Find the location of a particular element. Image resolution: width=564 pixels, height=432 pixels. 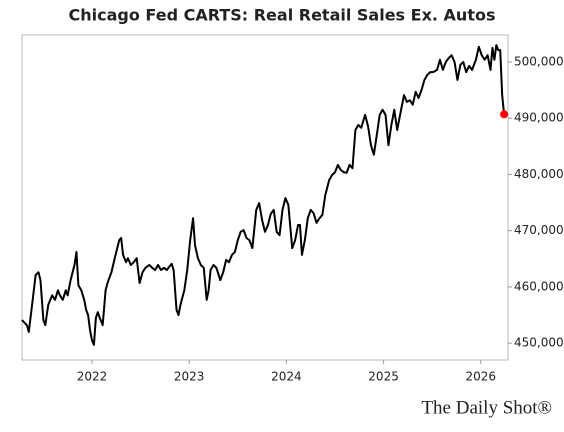

y-tick-label: 500,000 is located at coordinates (539, 61).